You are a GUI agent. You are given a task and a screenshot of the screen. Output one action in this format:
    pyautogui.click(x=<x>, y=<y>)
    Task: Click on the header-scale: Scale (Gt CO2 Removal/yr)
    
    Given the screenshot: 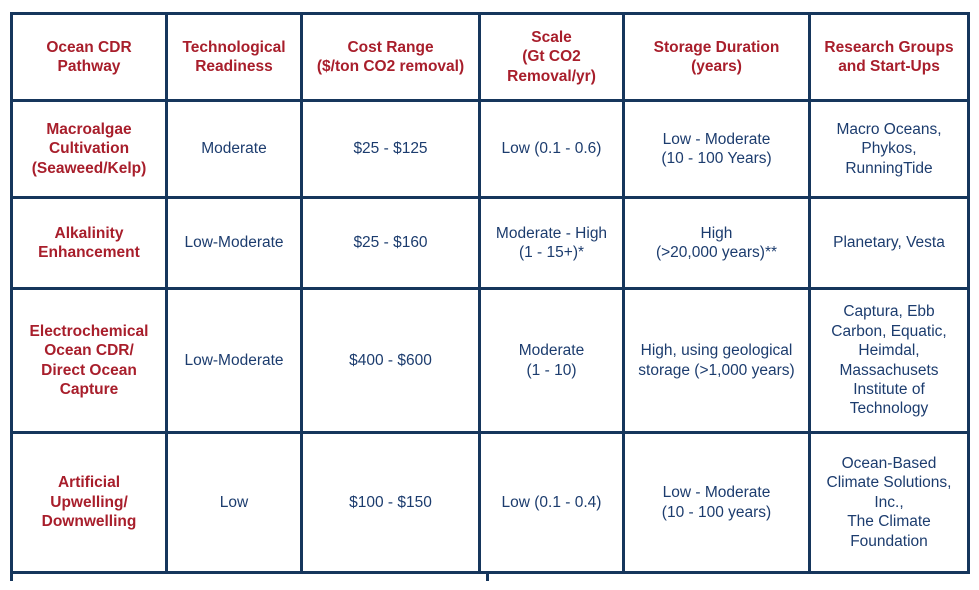 What is the action you would take?
    pyautogui.click(x=551, y=57)
    